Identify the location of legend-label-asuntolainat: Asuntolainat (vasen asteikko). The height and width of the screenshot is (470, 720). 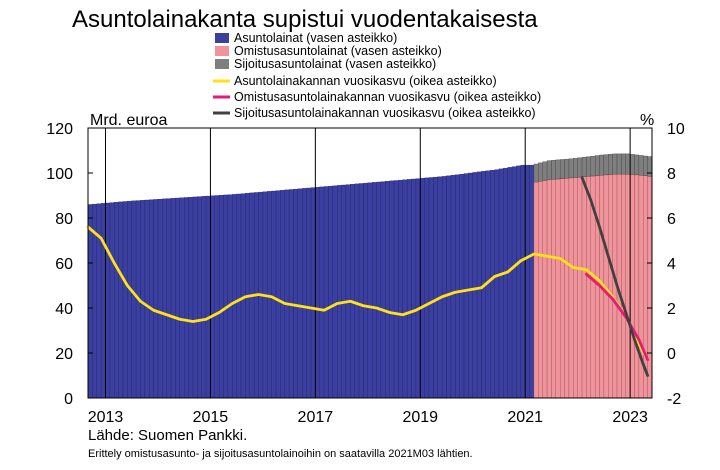
(315, 38).